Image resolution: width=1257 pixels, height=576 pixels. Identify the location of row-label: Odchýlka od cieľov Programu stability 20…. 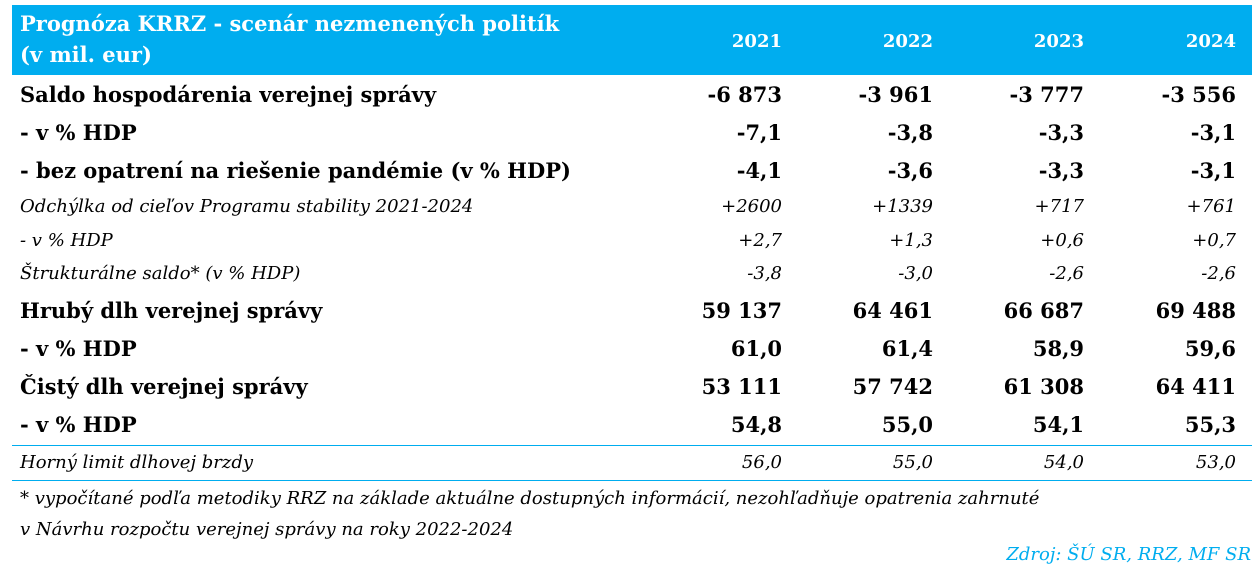
(247, 206).